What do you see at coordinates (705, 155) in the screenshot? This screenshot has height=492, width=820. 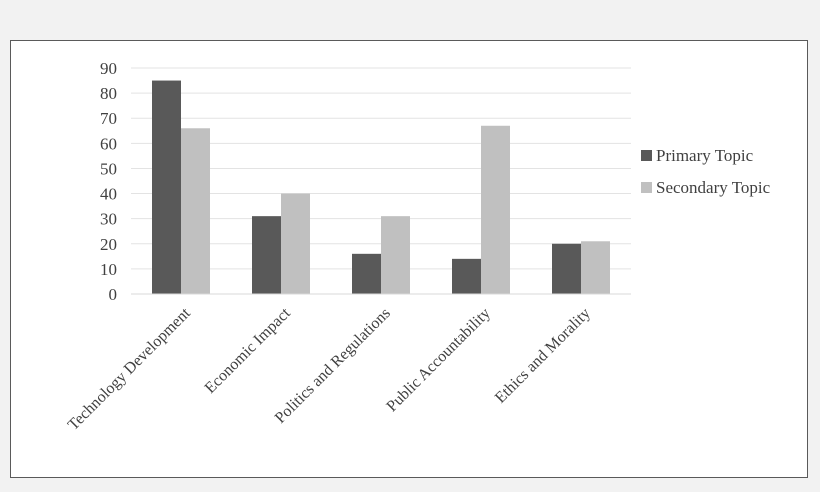 I see `legend-label-primary: Primary Topic` at bounding box center [705, 155].